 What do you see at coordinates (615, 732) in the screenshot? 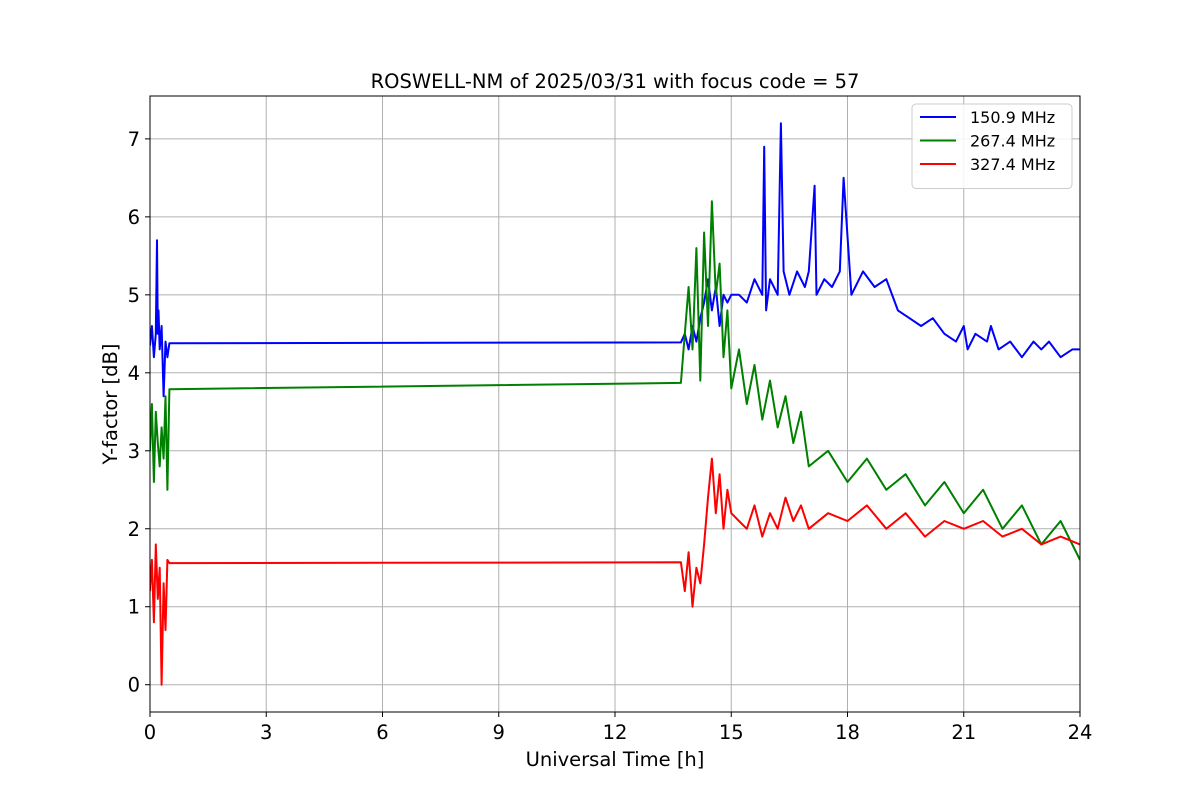
I see `x-tick-label: 12` at bounding box center [615, 732].